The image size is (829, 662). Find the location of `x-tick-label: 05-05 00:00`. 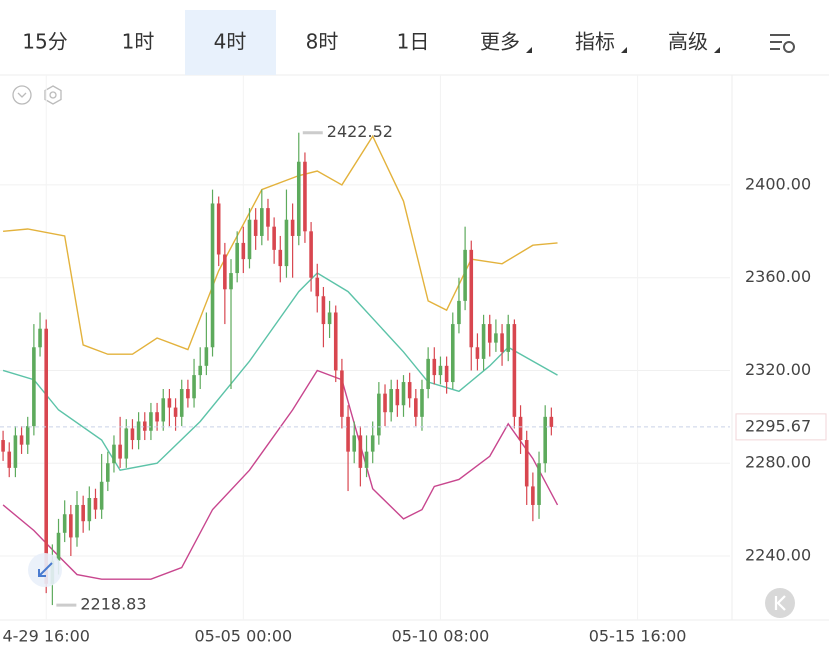

x-tick-label: 05-05 00:00 is located at coordinates (243, 636).